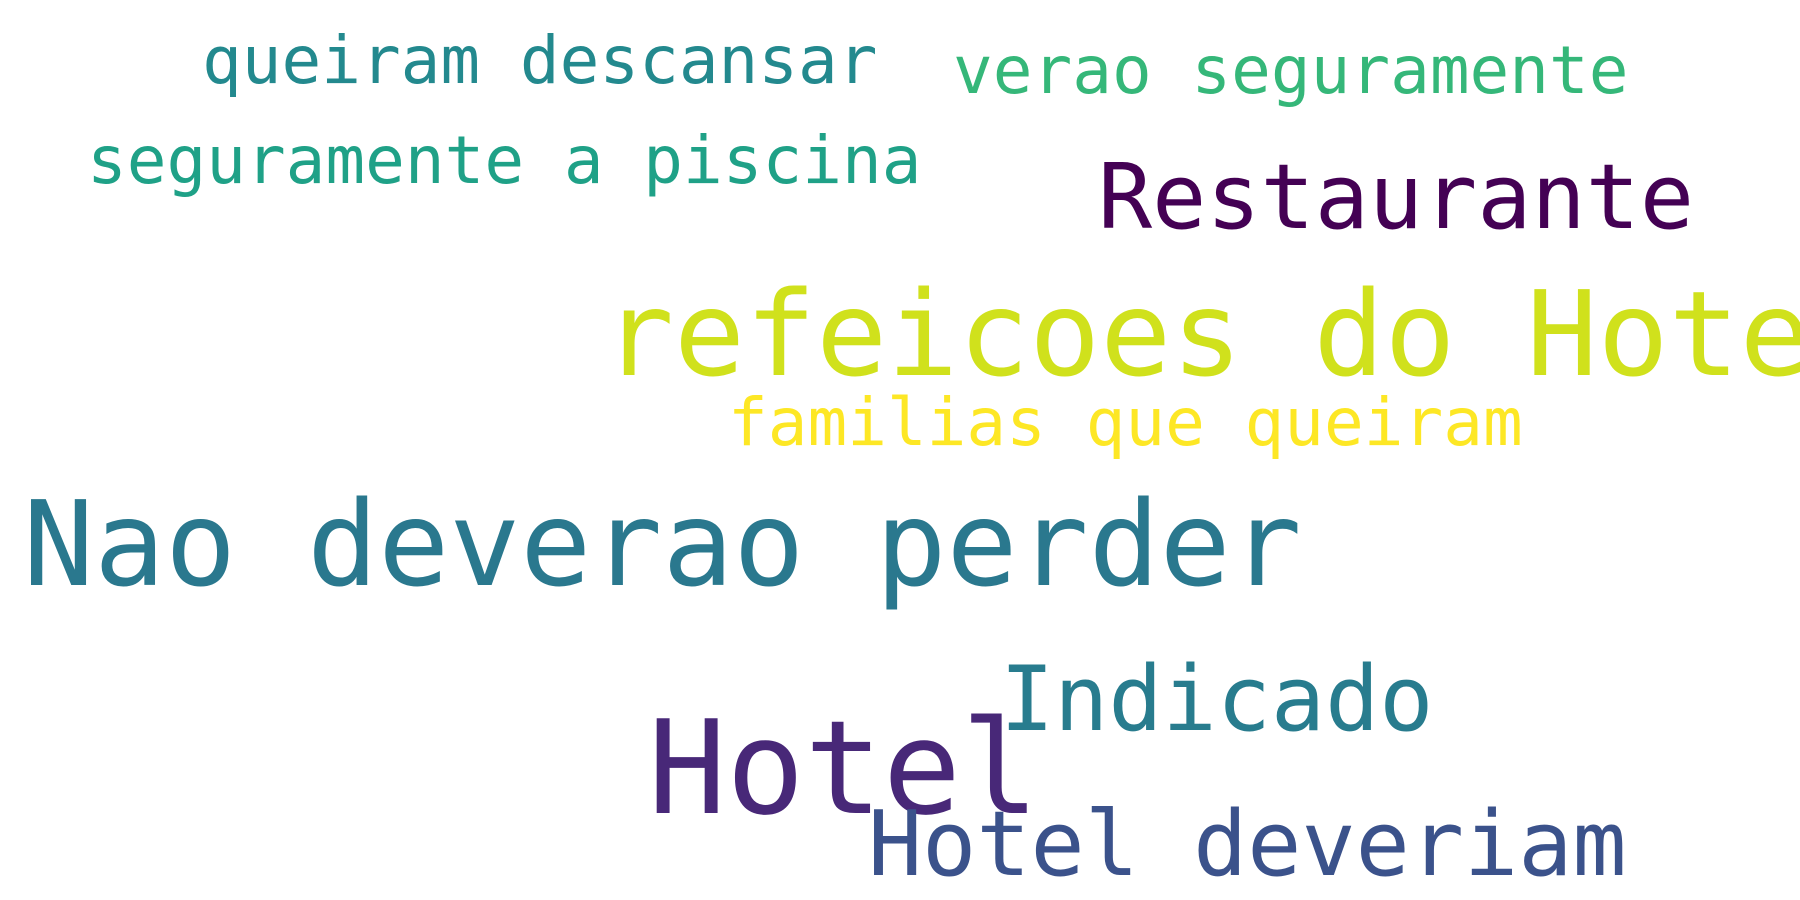 The image size is (1800, 900). Describe the element at coordinates (1125, 422) in the screenshot. I see `word-familias-que-queiram: familias que queiram` at that location.